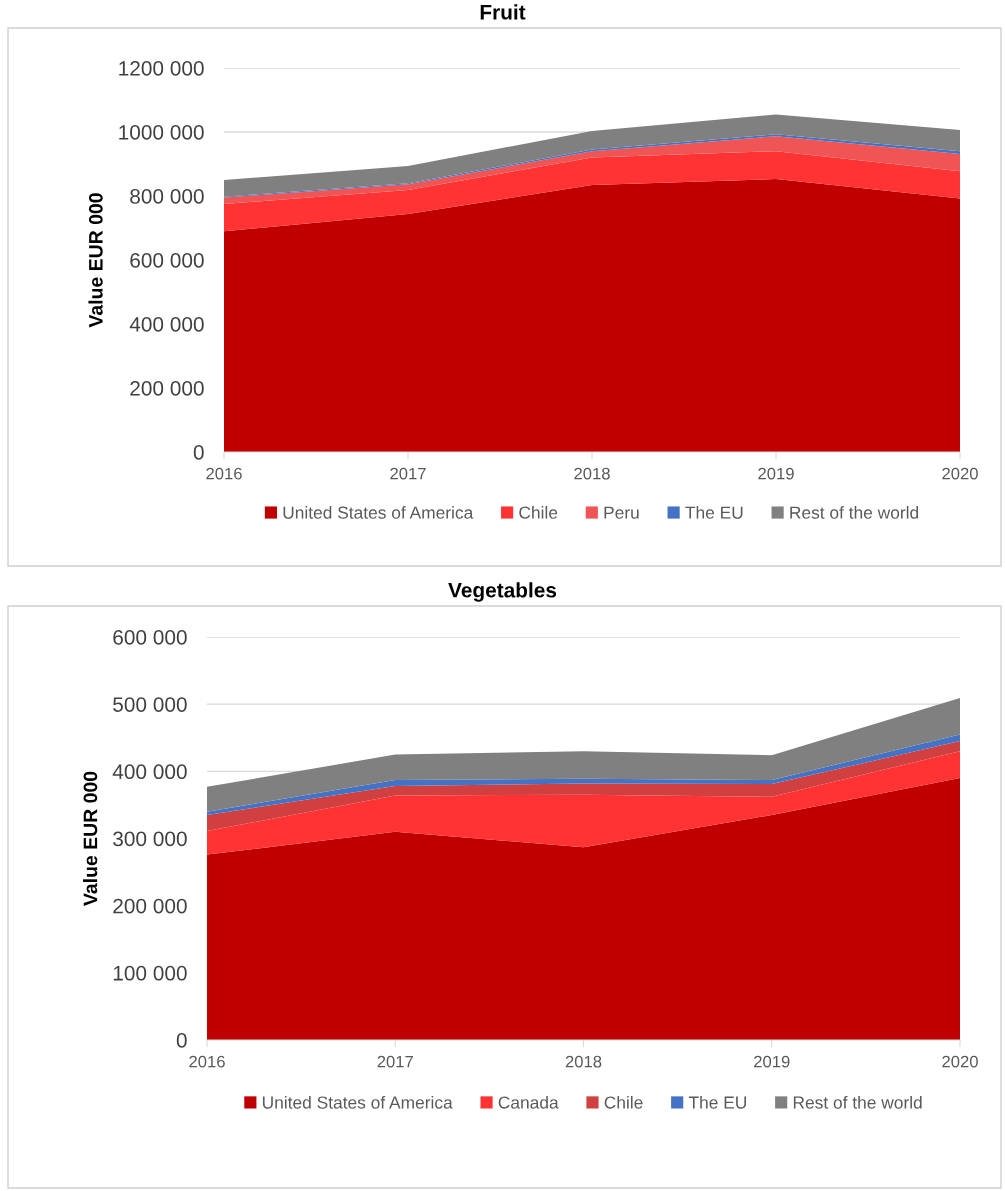 The image size is (1005, 1191). I want to click on y-tick-label: 800 000, so click(167, 196).